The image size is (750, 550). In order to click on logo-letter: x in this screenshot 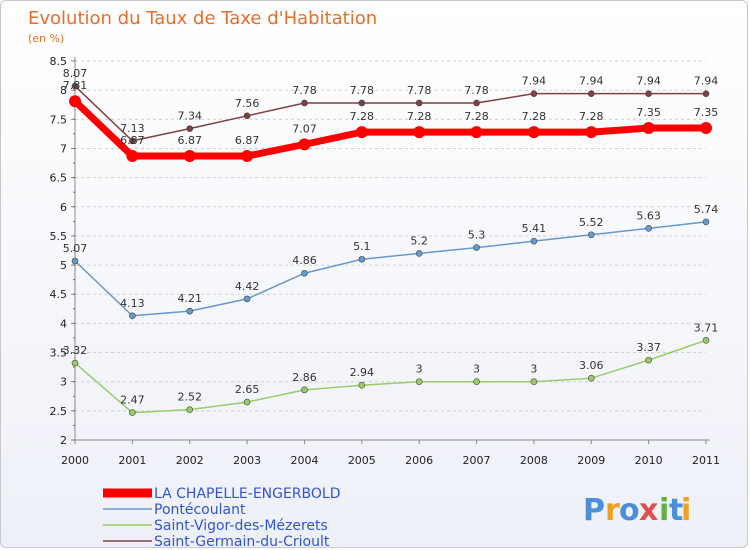, I will do `click(648, 510)`.